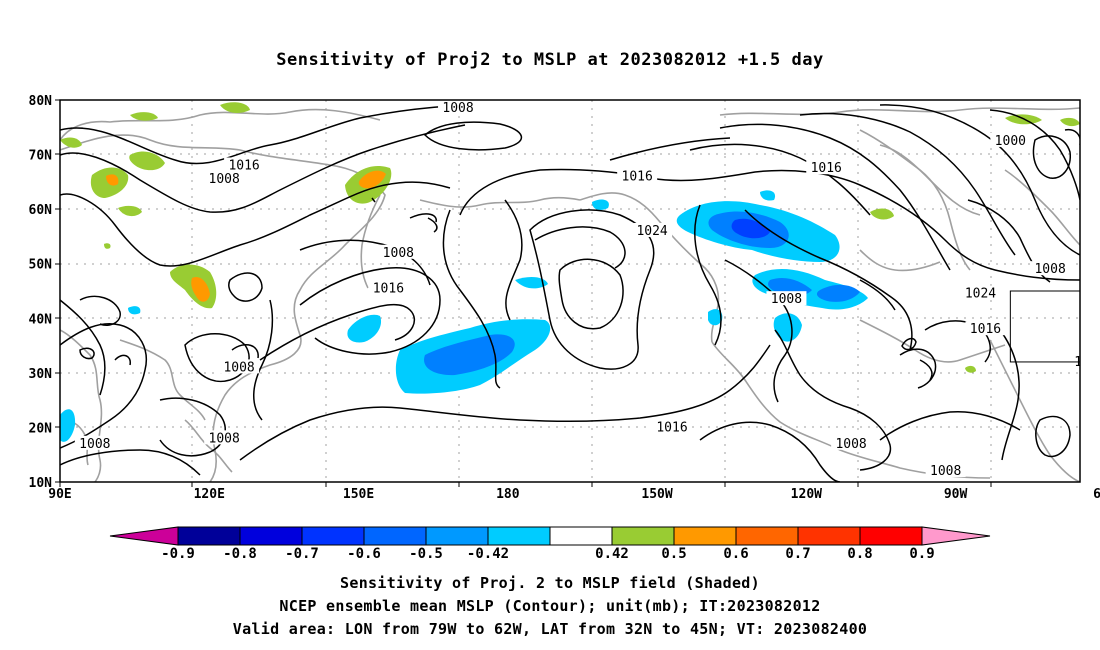  What do you see at coordinates (574, 494) in the screenshot?
I see `longitude-labels: 90E 120E 150E 180 150W 120W 90W 60W` at bounding box center [574, 494].